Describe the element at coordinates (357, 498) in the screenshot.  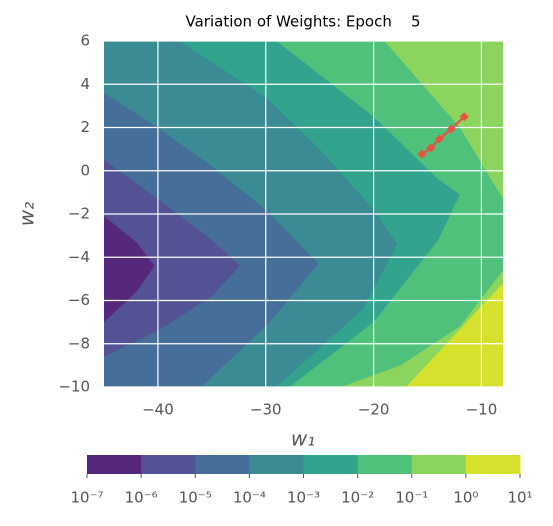
I see `colorbar-tick-label: 10⁻²` at that location.